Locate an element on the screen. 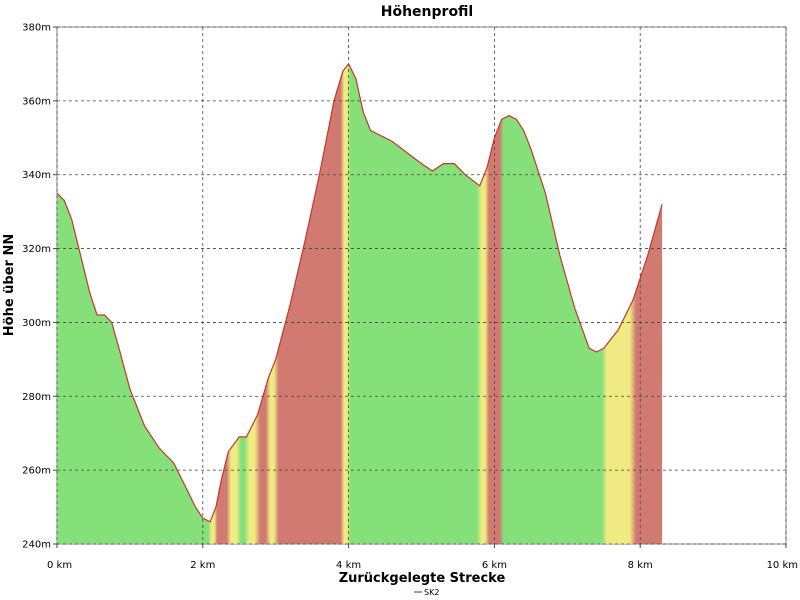 The width and height of the screenshot is (800, 600). chart-title: Höhenprofil is located at coordinates (427, 12).